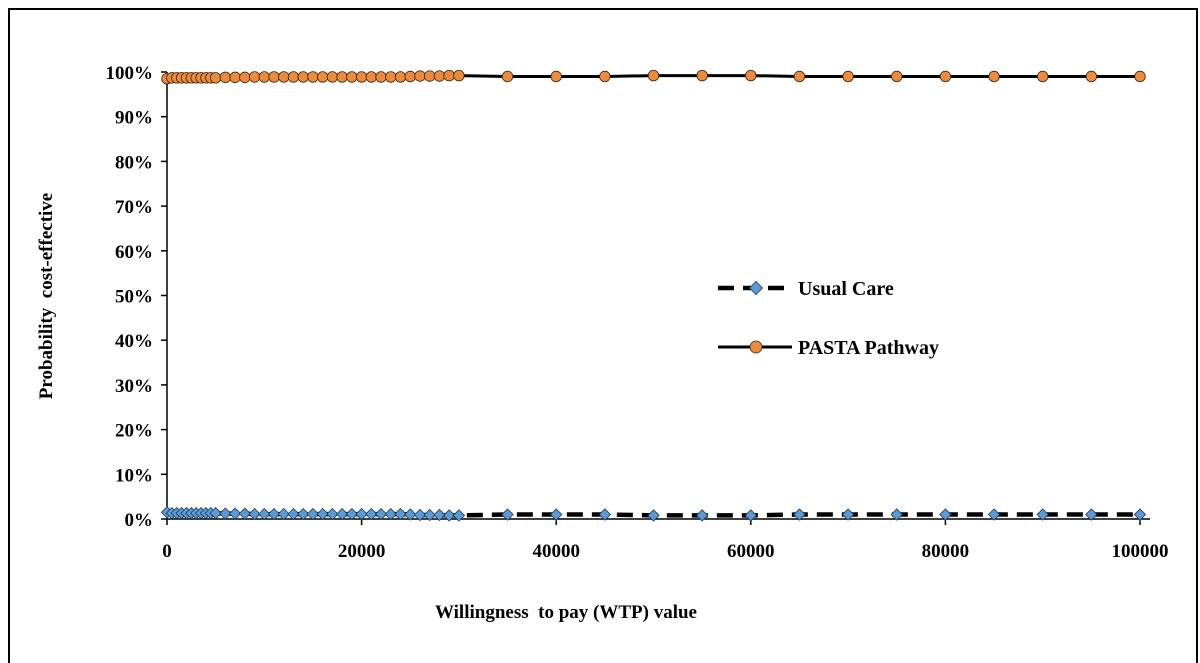  I want to click on y-tick-label: 50%, so click(134, 297).